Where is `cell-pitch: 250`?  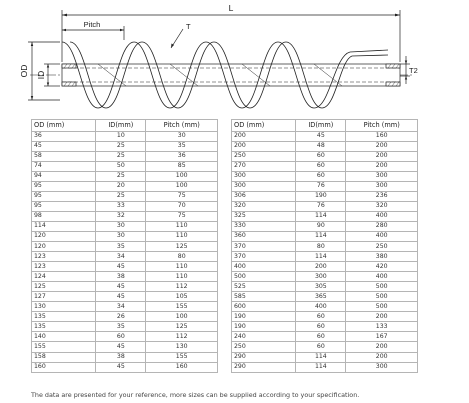
cell-pitch: 250 is located at coordinates (381, 247).